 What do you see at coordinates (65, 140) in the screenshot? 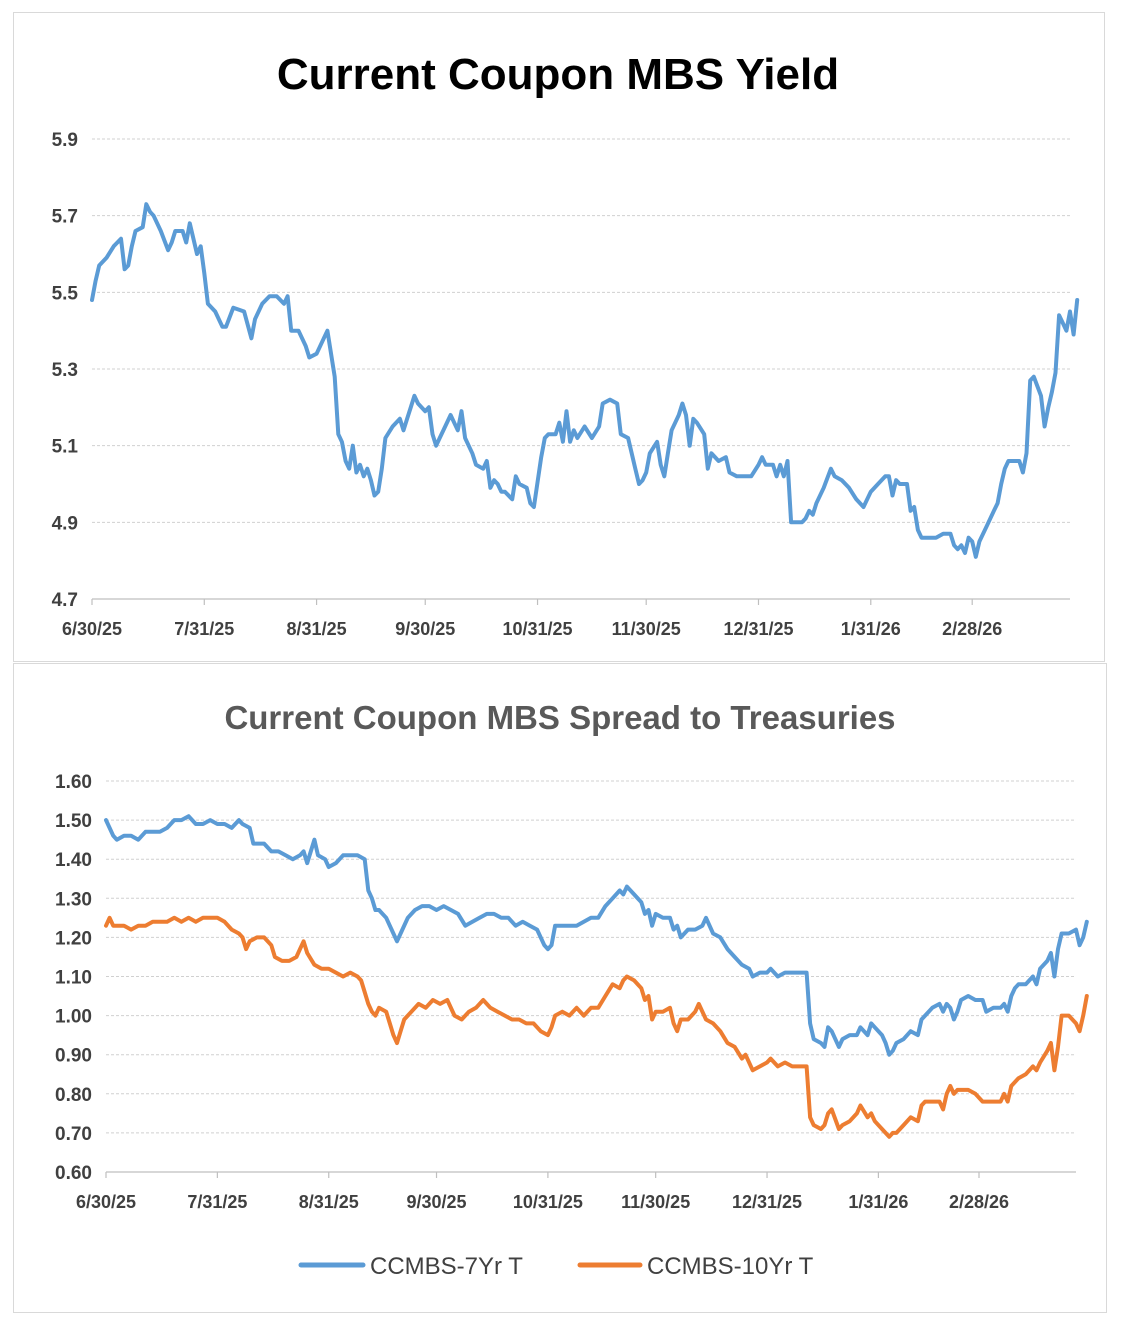
I see `y-tick-label: 5.9` at bounding box center [65, 140].